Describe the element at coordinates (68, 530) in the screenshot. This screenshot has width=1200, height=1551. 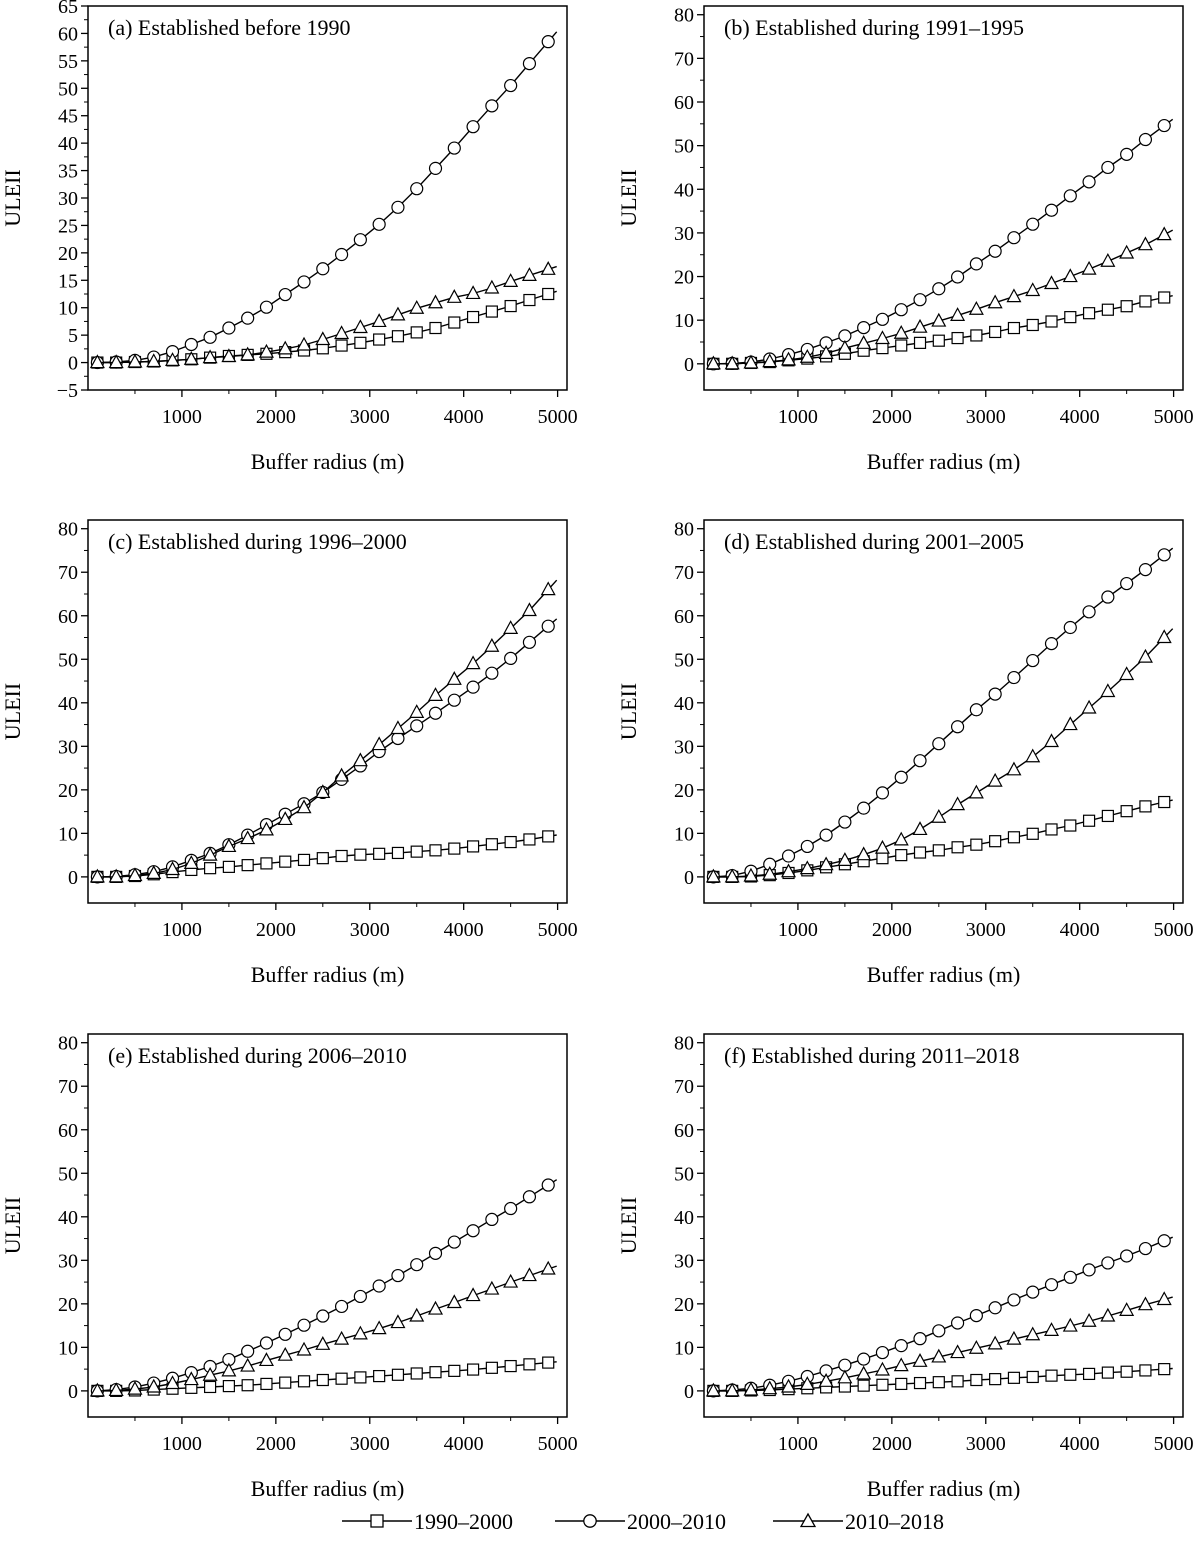
I see `y-tick-label: 80` at that location.